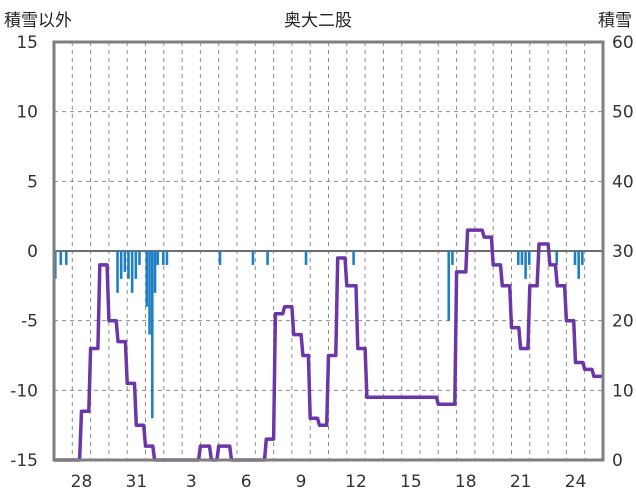 Image resolution: width=636 pixels, height=501 pixels. I want to click on x-tick-label: 21, so click(521, 482).